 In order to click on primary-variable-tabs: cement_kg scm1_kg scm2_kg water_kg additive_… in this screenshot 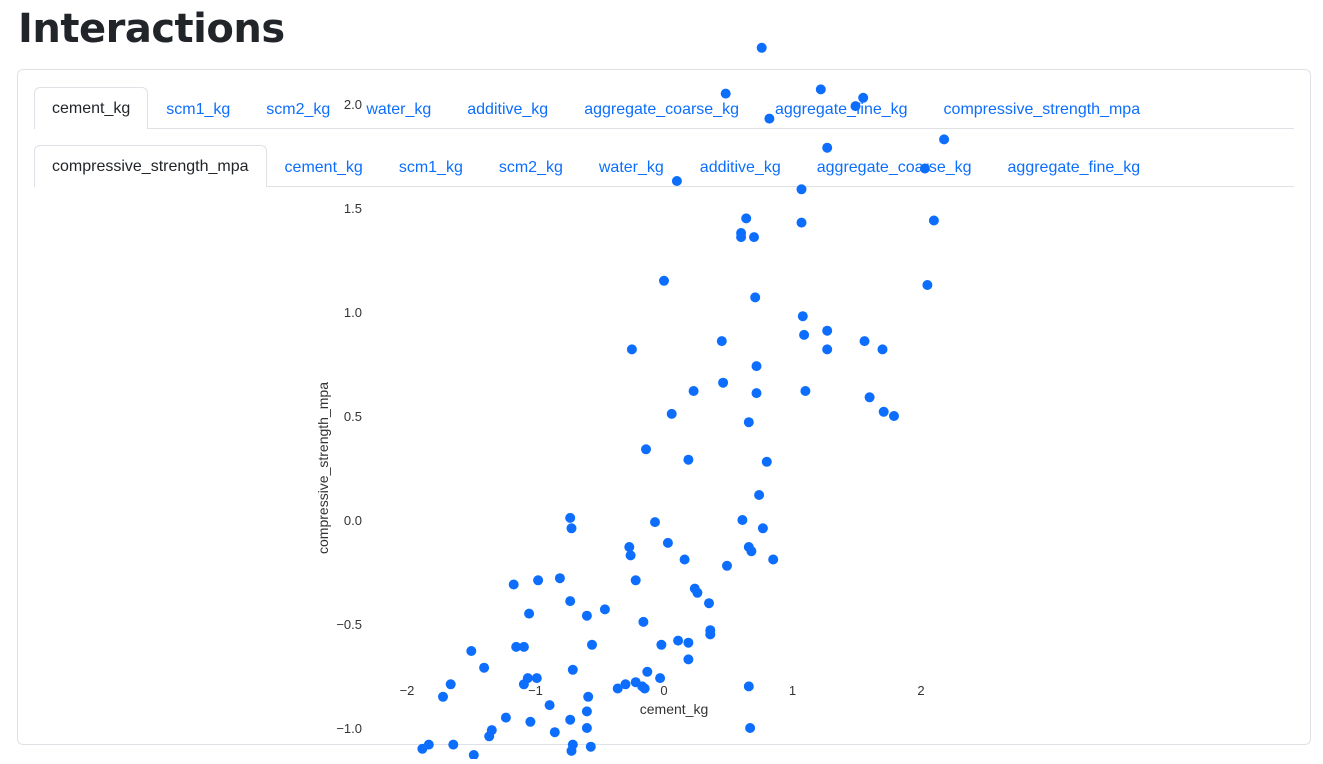, I will do `click(664, 107)`.